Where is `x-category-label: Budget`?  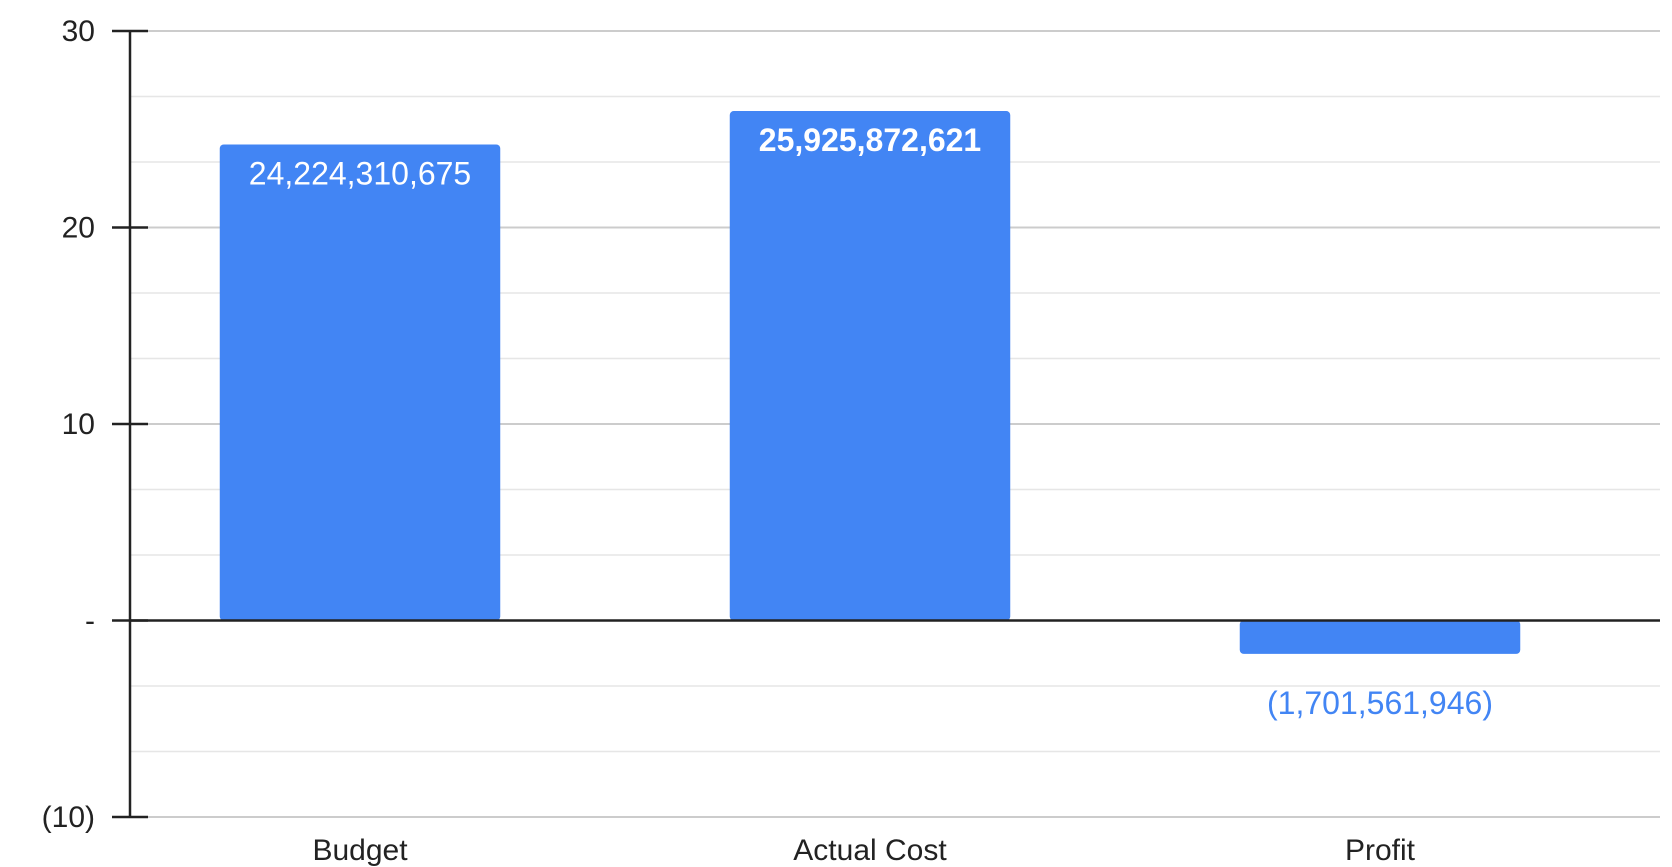
x-category-label: Budget is located at coordinates (360, 850).